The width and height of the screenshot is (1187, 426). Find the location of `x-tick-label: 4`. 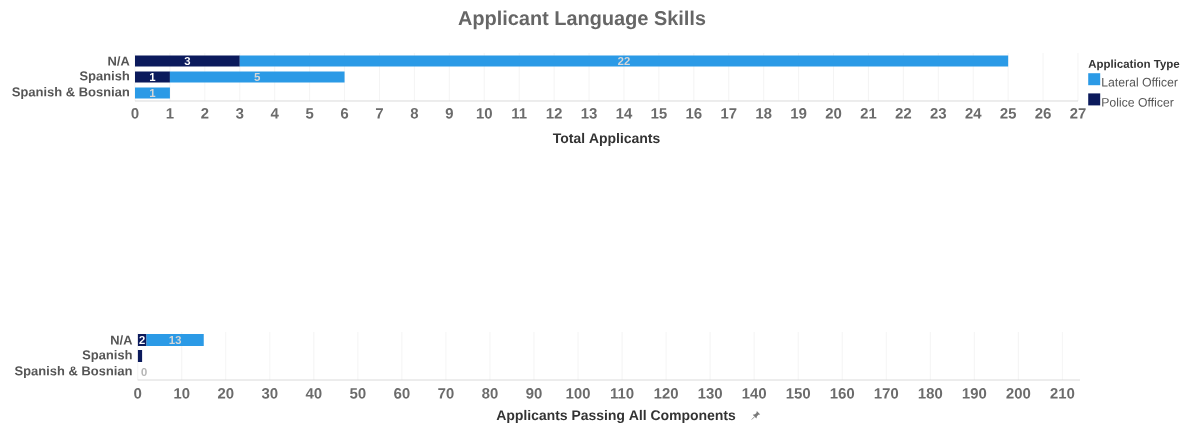

x-tick-label: 4 is located at coordinates (274, 113).